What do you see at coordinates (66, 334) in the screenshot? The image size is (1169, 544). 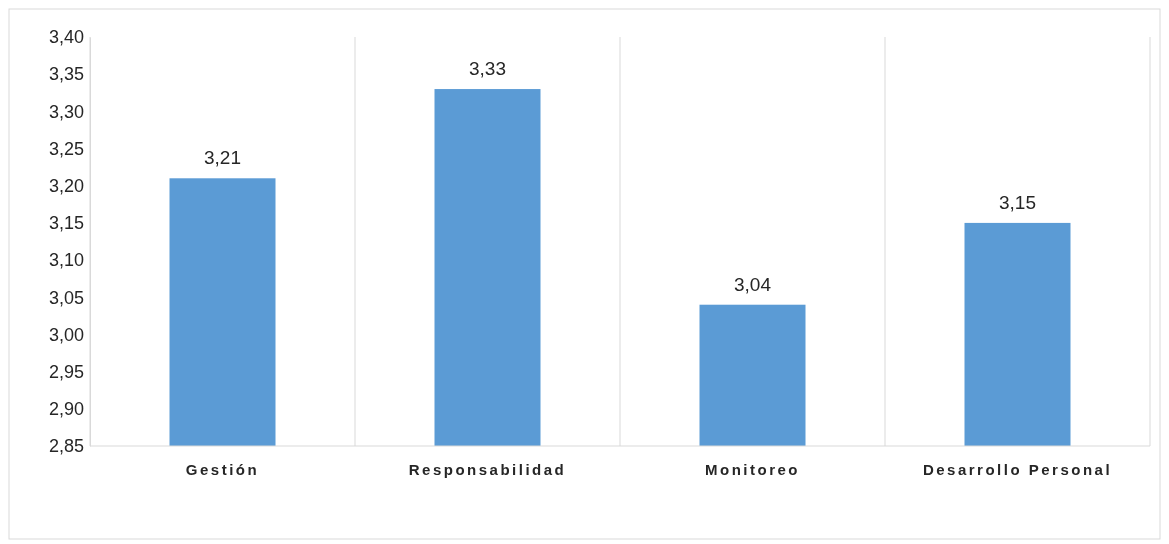 I see `y-tick-label: 3,00` at bounding box center [66, 334].